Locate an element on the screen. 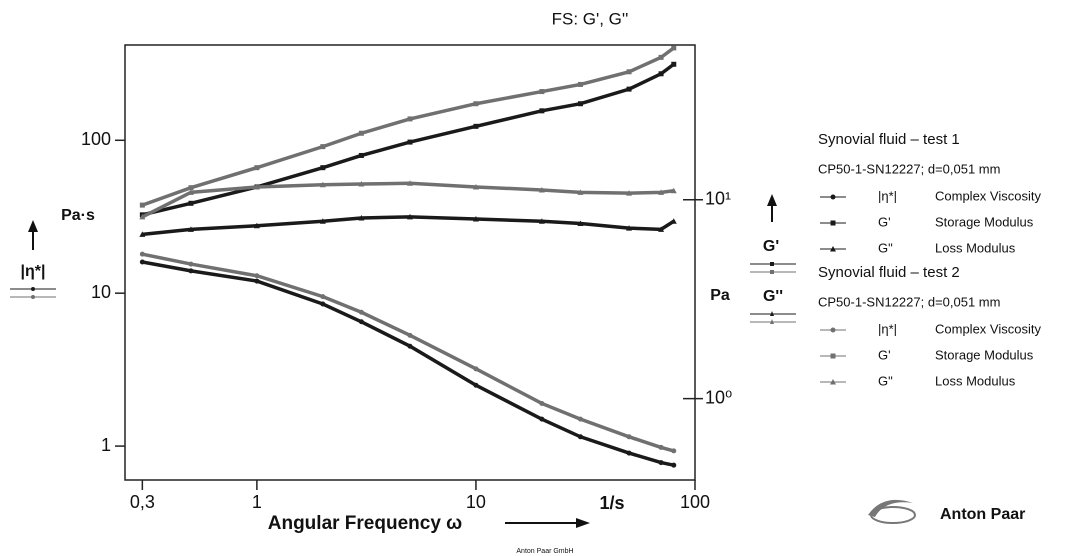 This screenshot has height=556, width=1085. y2-arrow-head is located at coordinates (772, 200).